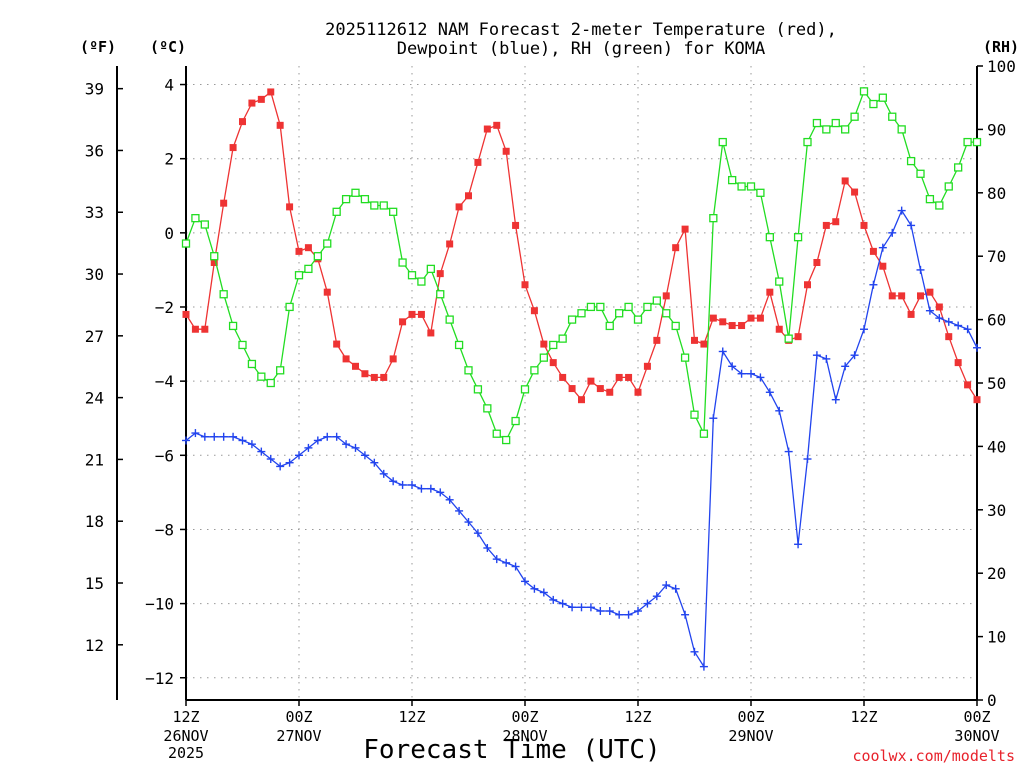 Image resolution: width=1024 pixels, height=768 pixels. What do you see at coordinates (996, 510) in the screenshot?
I see `rh-tick-label: 30` at bounding box center [996, 510].